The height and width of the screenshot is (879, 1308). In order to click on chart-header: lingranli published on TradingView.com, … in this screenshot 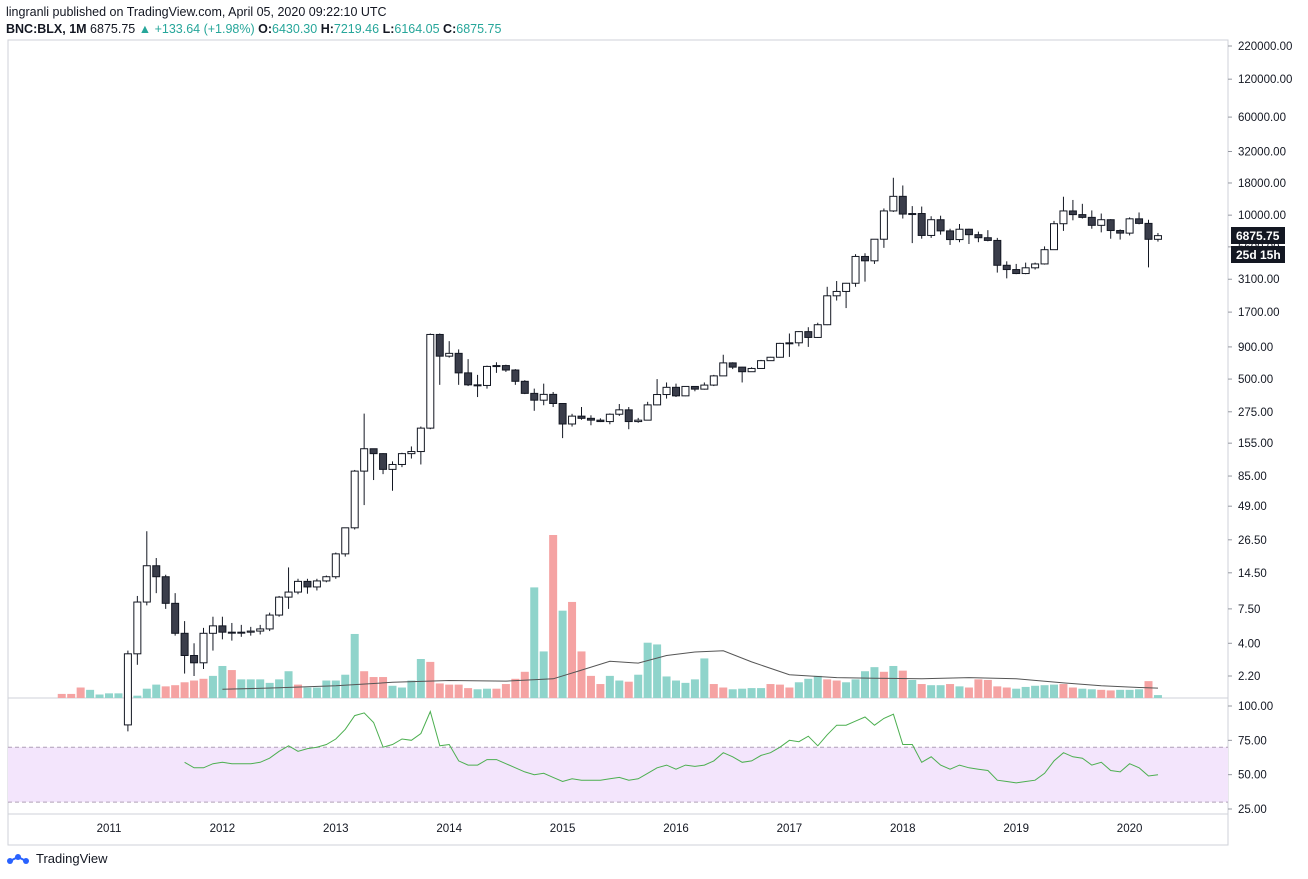, I will do `click(253, 21)`.